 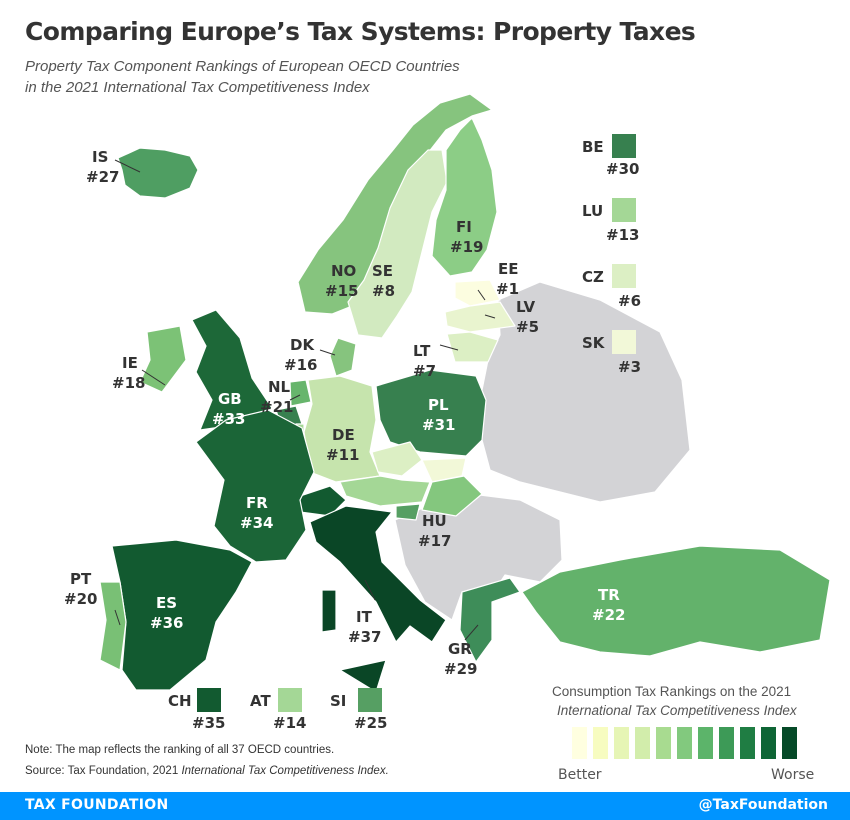 I want to click on key-cz-rank: #6, so click(x=629, y=301).